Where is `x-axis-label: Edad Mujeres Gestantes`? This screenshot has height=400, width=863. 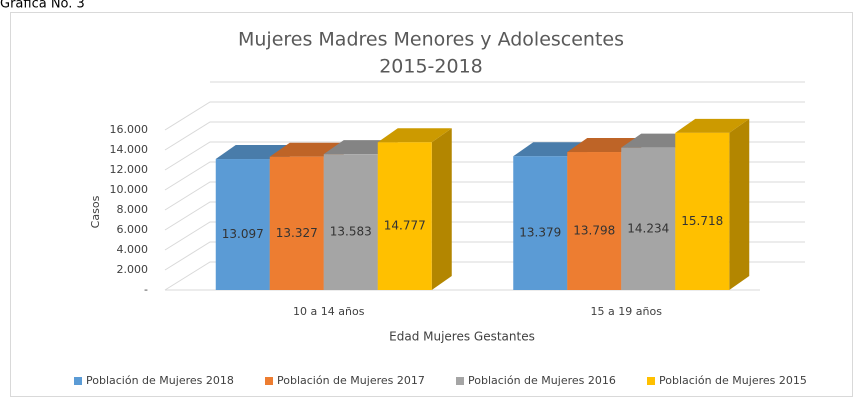
x-axis-label: Edad Mujeres Gestantes is located at coordinates (462, 337).